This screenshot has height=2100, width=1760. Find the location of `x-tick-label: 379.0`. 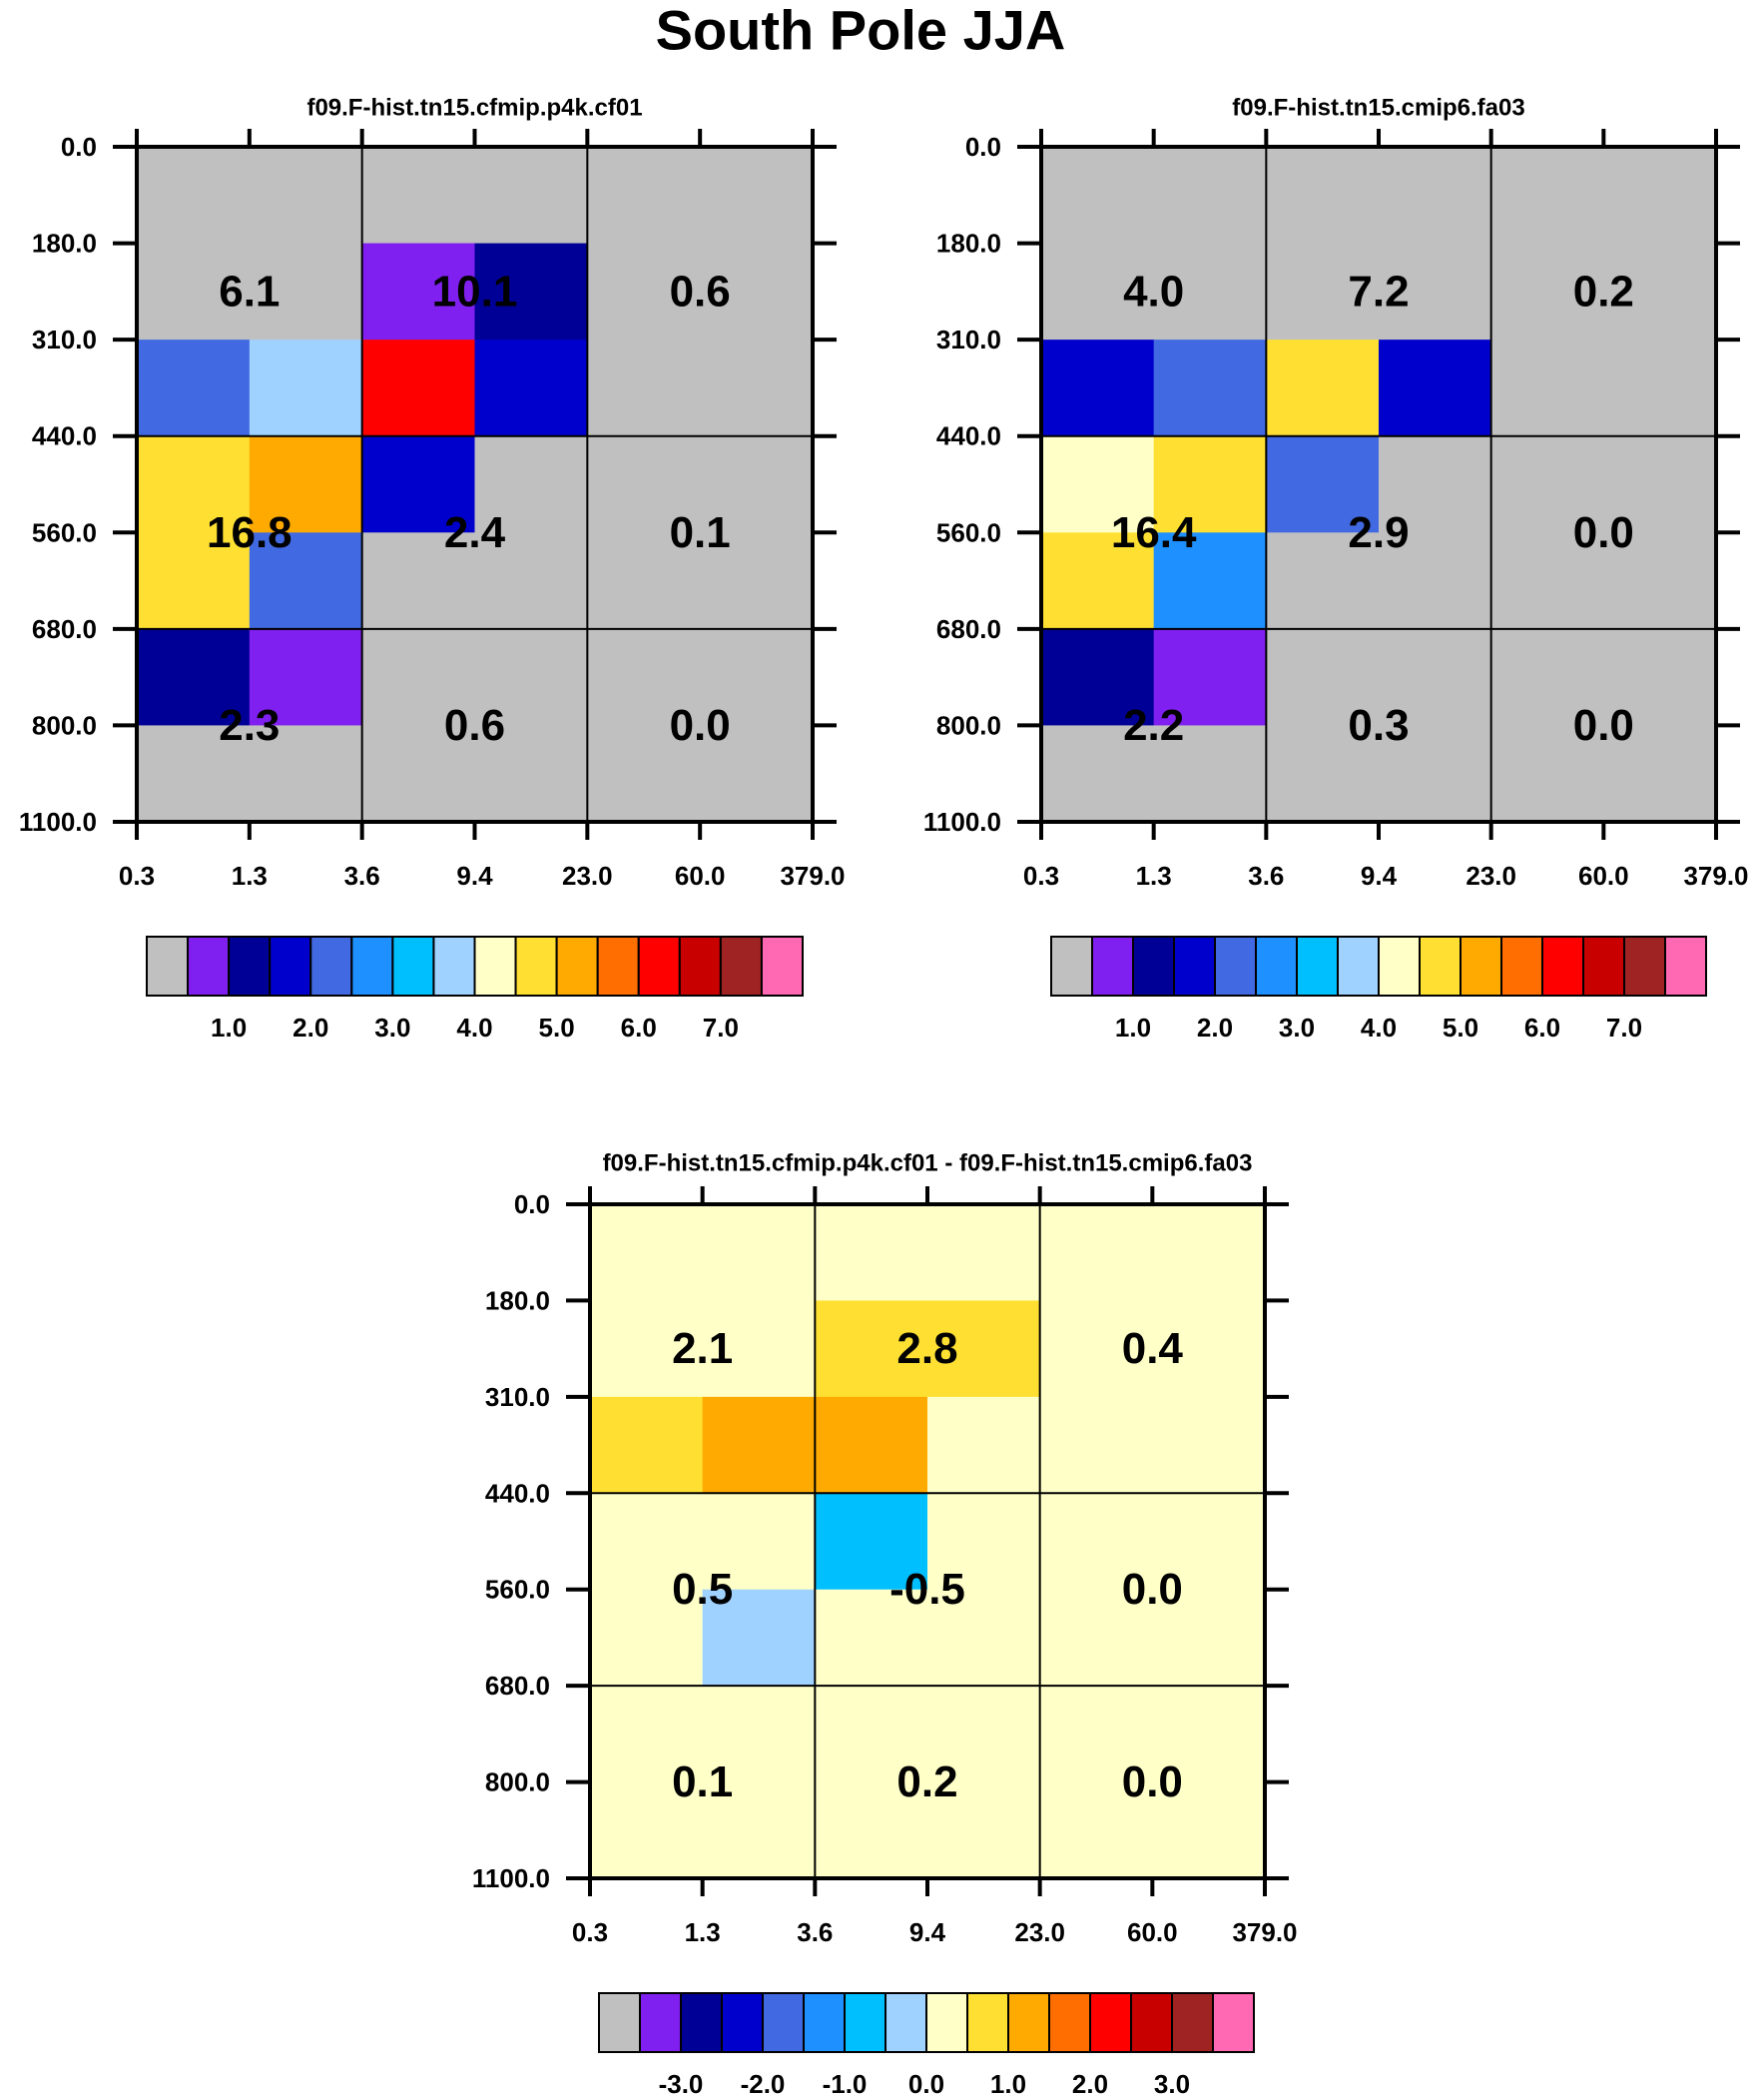

x-tick-label: 379.0 is located at coordinates (812, 876).